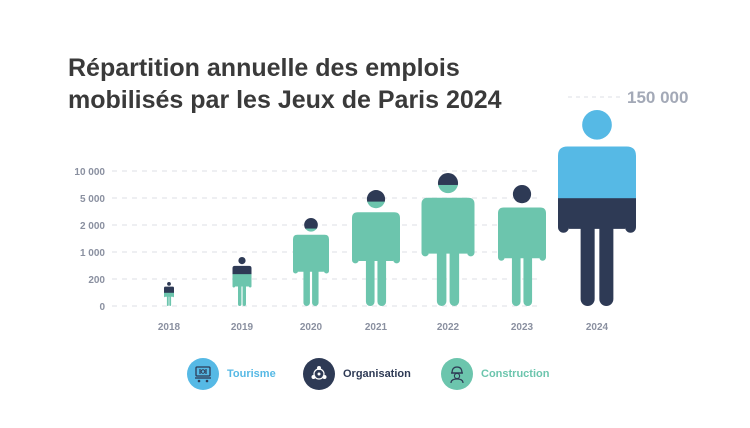 Image resolution: width=750 pixels, height=428 pixels. Describe the element at coordinates (311, 327) in the screenshot. I see `x-tick-label: 2020` at that location.